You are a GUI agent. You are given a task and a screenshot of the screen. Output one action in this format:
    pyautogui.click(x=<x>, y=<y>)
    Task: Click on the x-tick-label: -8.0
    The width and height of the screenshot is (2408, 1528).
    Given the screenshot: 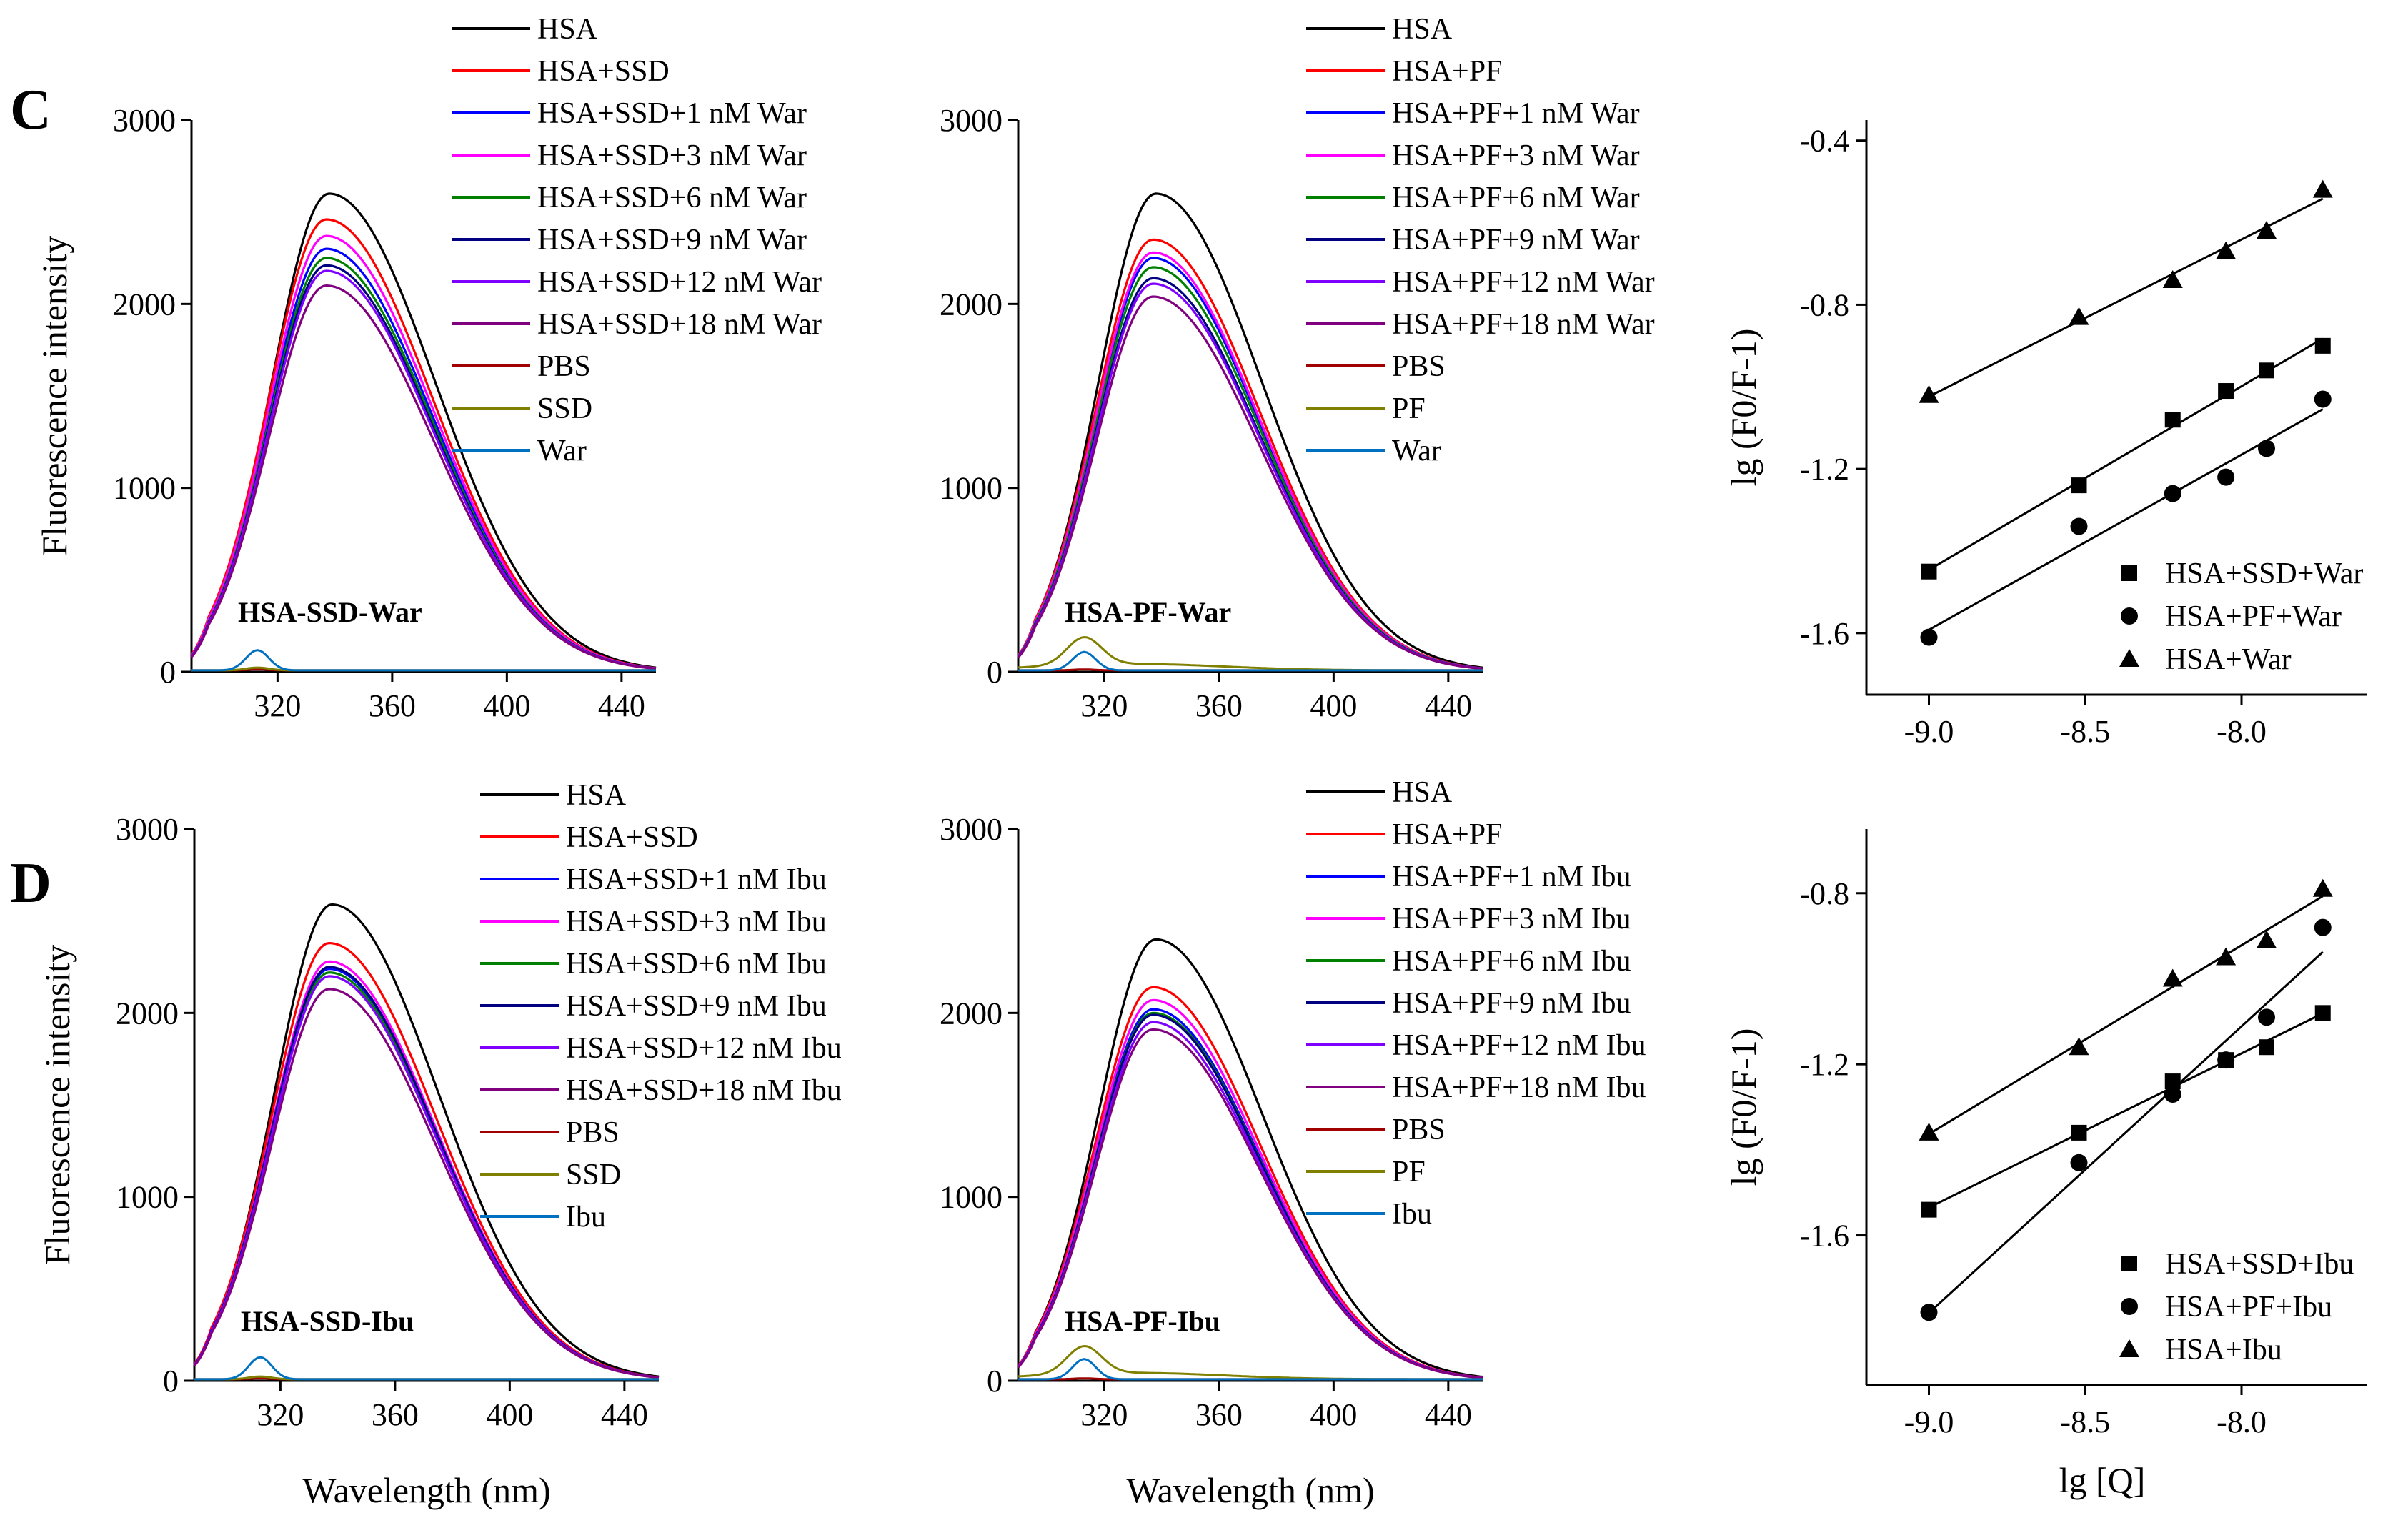 What is the action you would take?
    pyautogui.click(x=2242, y=1421)
    